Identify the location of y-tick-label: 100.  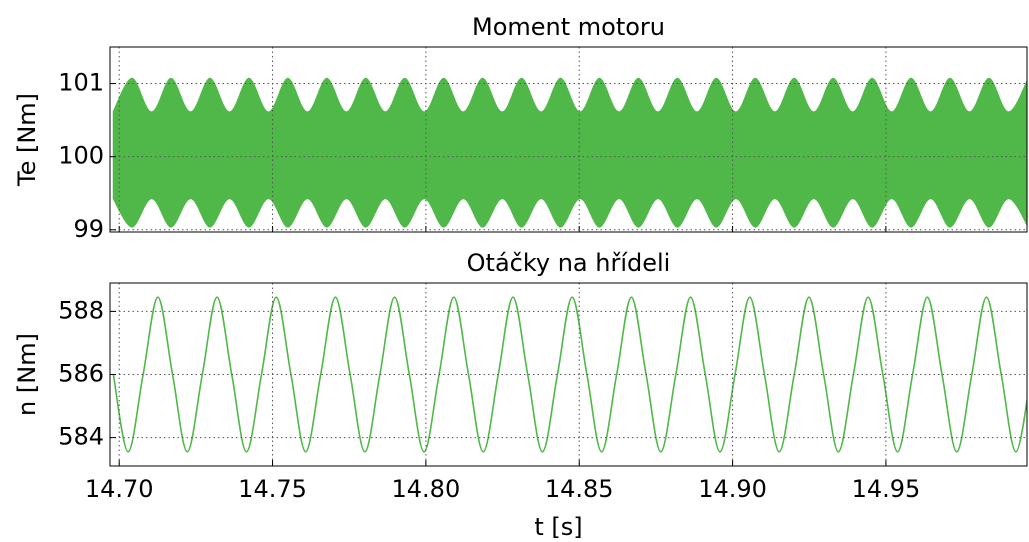
(81, 156).